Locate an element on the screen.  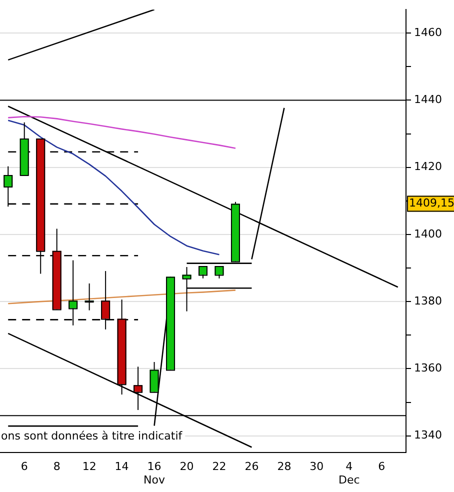
y-tick-label: 1420 is located at coordinates (428, 167).